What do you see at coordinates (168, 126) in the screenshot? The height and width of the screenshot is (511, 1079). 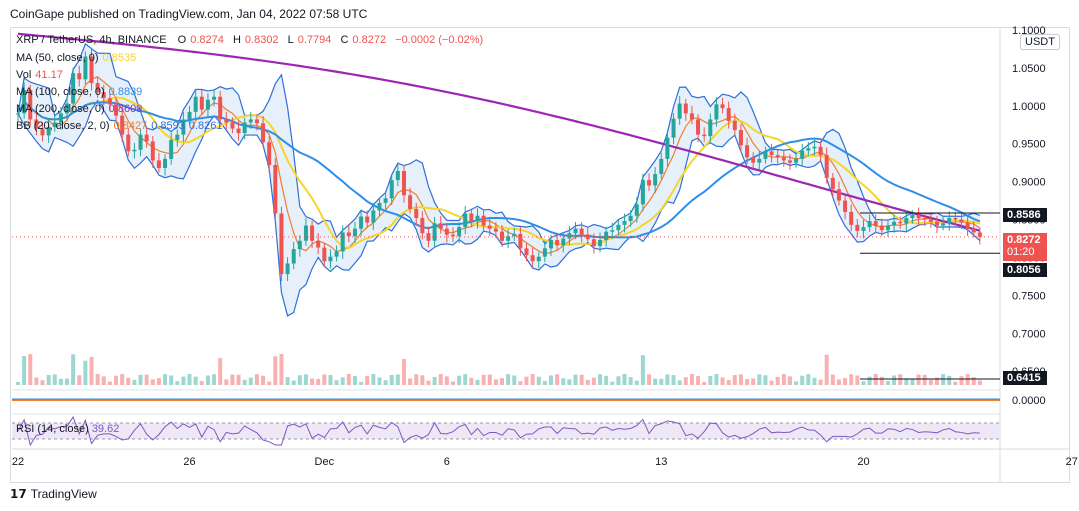 I see `bb-upper-value: 0.8593` at bounding box center [168, 126].